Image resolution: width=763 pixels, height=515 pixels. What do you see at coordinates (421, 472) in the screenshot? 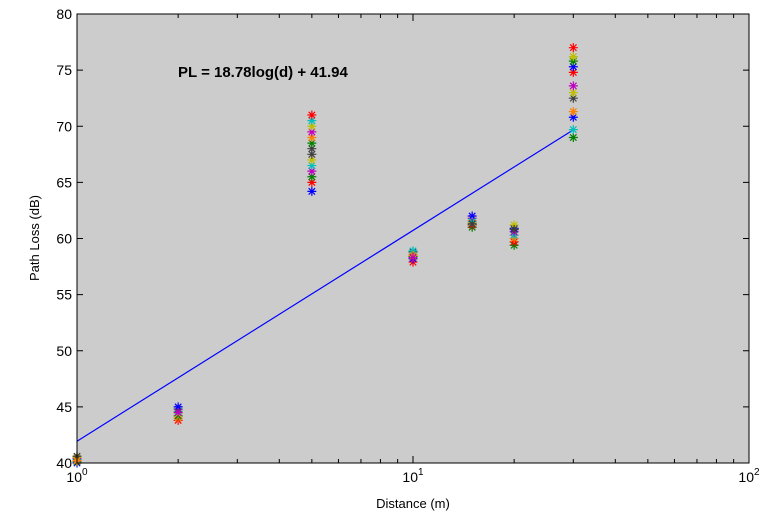
I see `x-tick-label-exponent: 1` at bounding box center [421, 472].